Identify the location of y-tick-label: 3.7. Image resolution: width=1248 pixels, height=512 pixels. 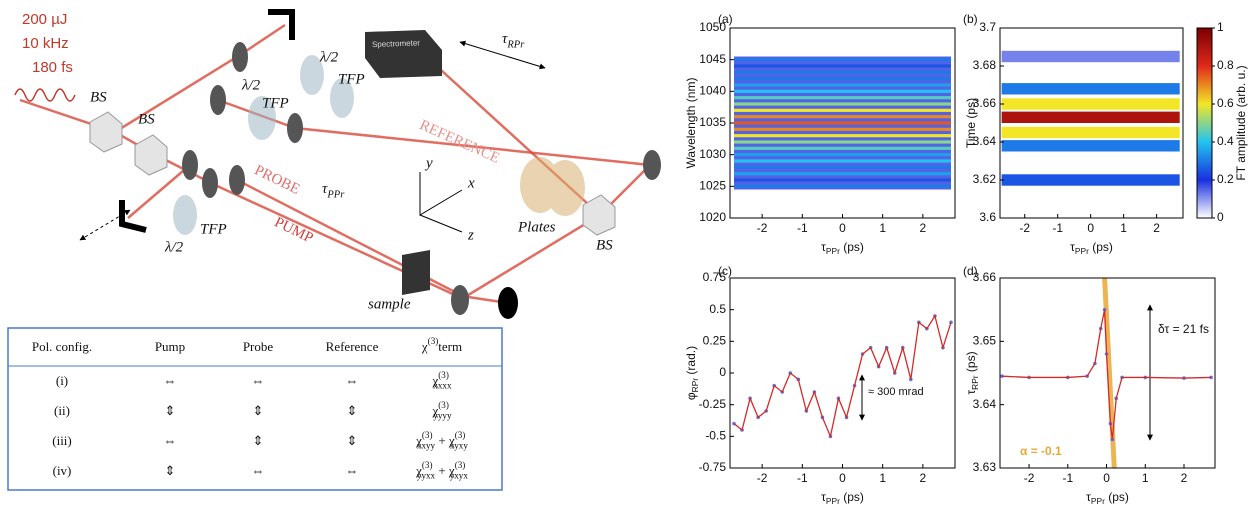
(987, 27).